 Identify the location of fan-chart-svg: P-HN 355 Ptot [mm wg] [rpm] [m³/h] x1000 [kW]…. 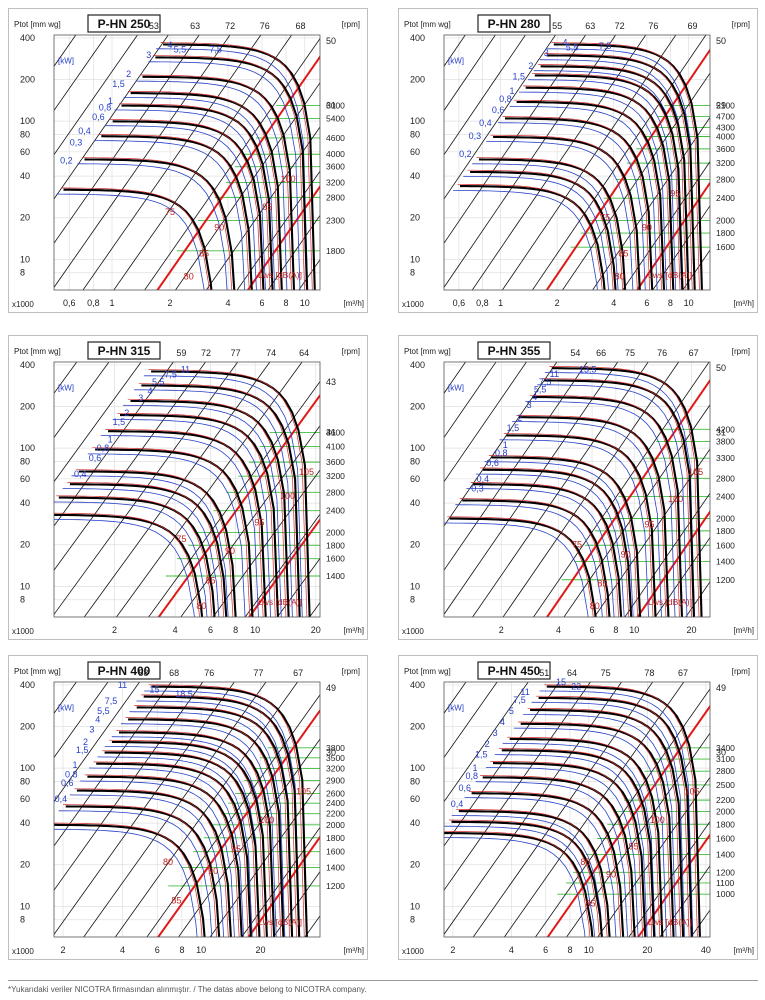
(578, 487).